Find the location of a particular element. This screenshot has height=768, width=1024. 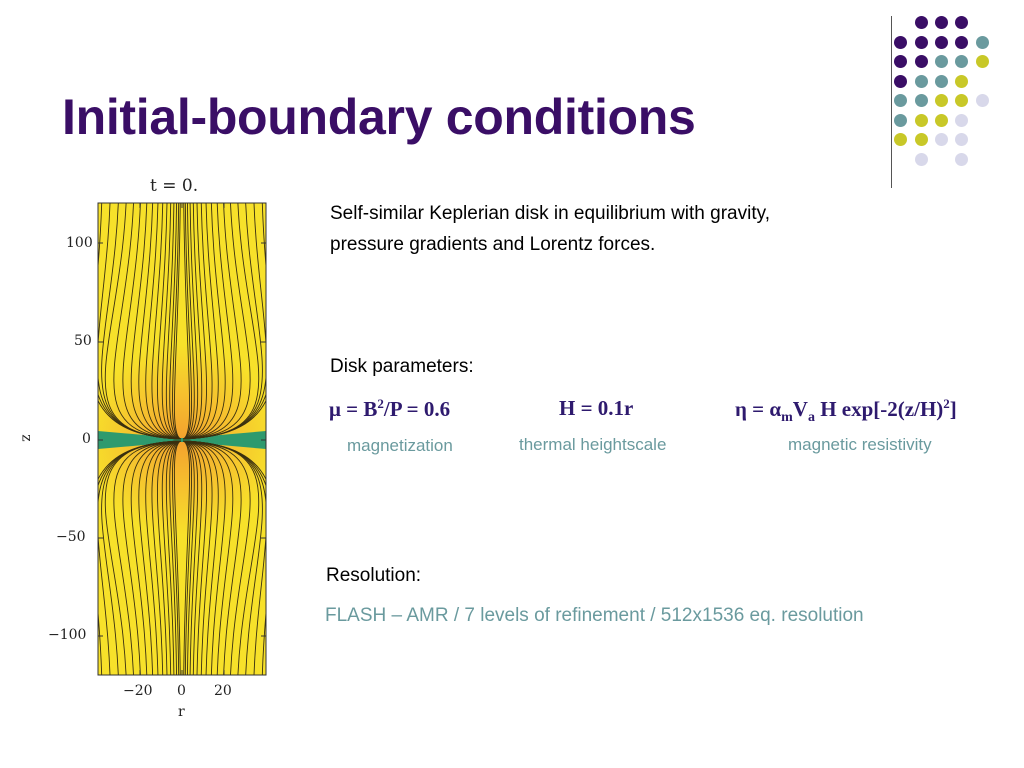

magnetization-label: magnetization is located at coordinates (400, 445).